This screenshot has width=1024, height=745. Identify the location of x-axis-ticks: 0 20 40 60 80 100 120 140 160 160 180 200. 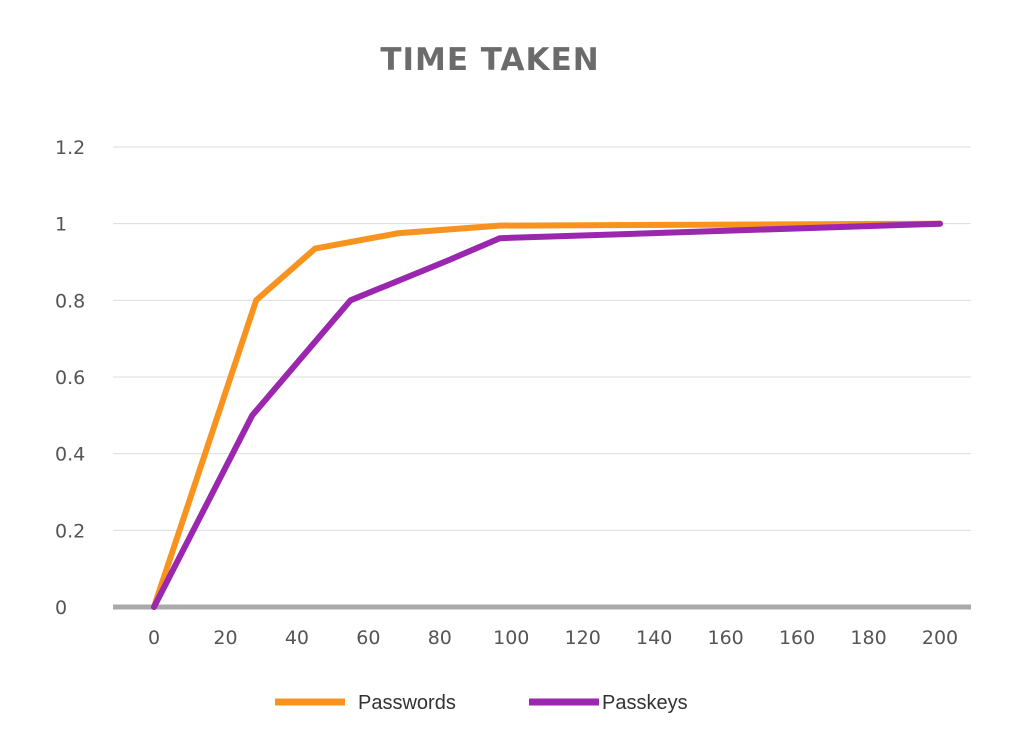
(553, 638).